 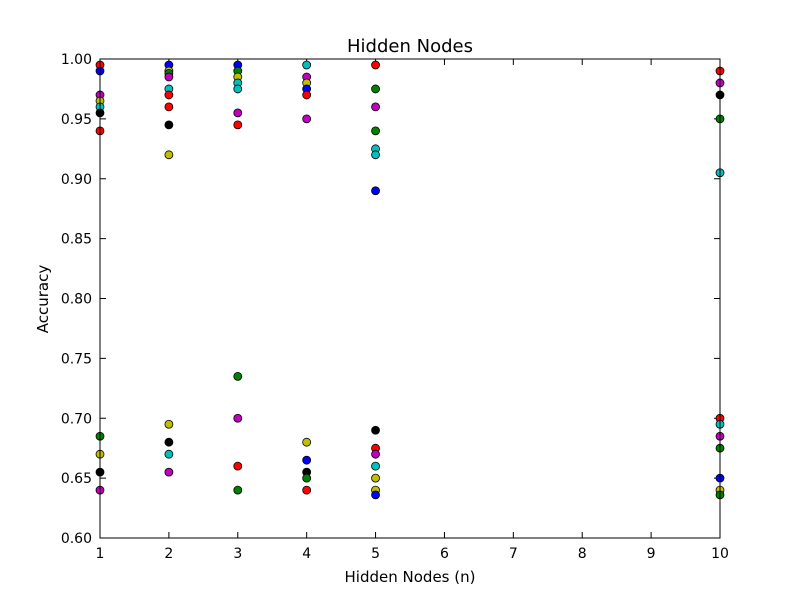 I want to click on y-tick-label: 0.80, so click(x=76, y=300).